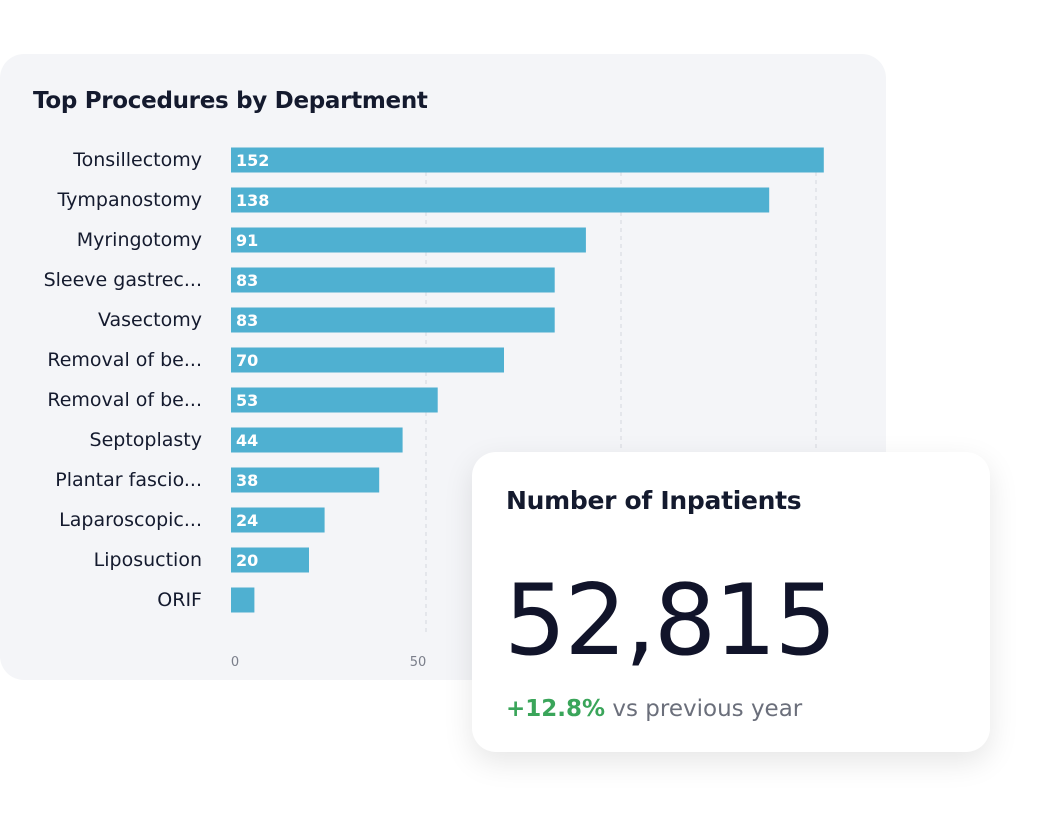 The width and height of the screenshot is (1064, 840). I want to click on data-label: 152, so click(252, 160).